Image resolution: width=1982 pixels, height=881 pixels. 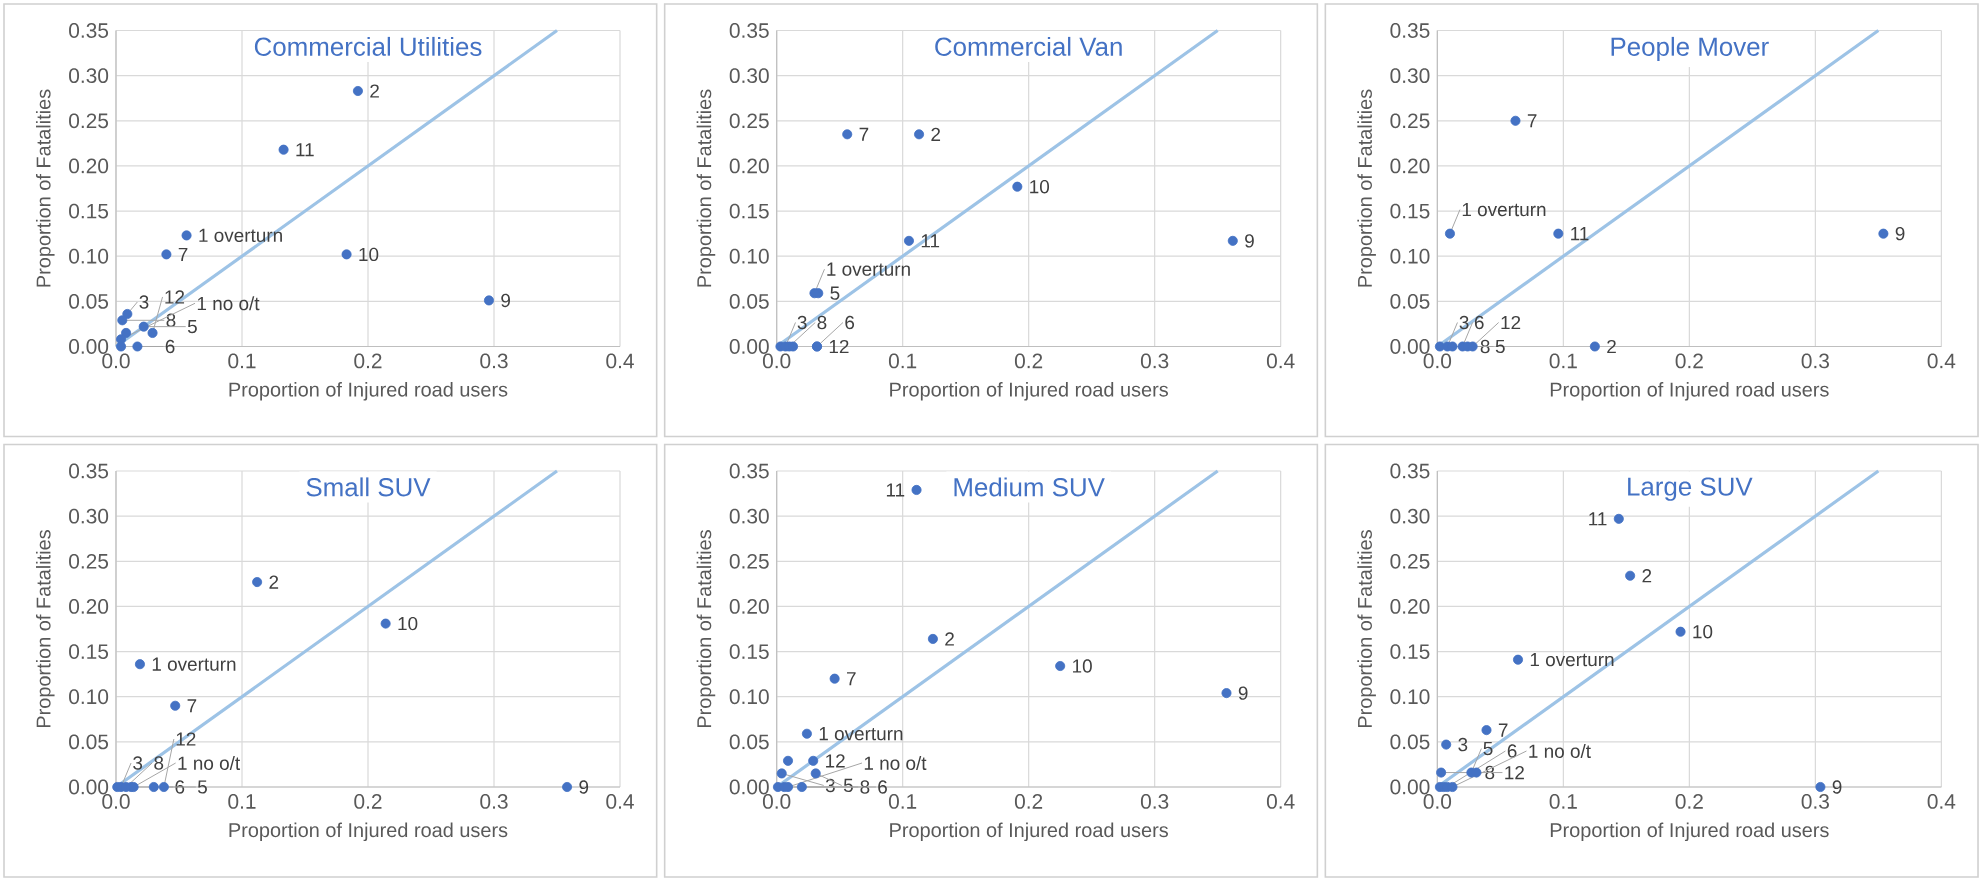 What do you see at coordinates (1028, 46) in the screenshot?
I see `chart-title: Commercial Van` at bounding box center [1028, 46].